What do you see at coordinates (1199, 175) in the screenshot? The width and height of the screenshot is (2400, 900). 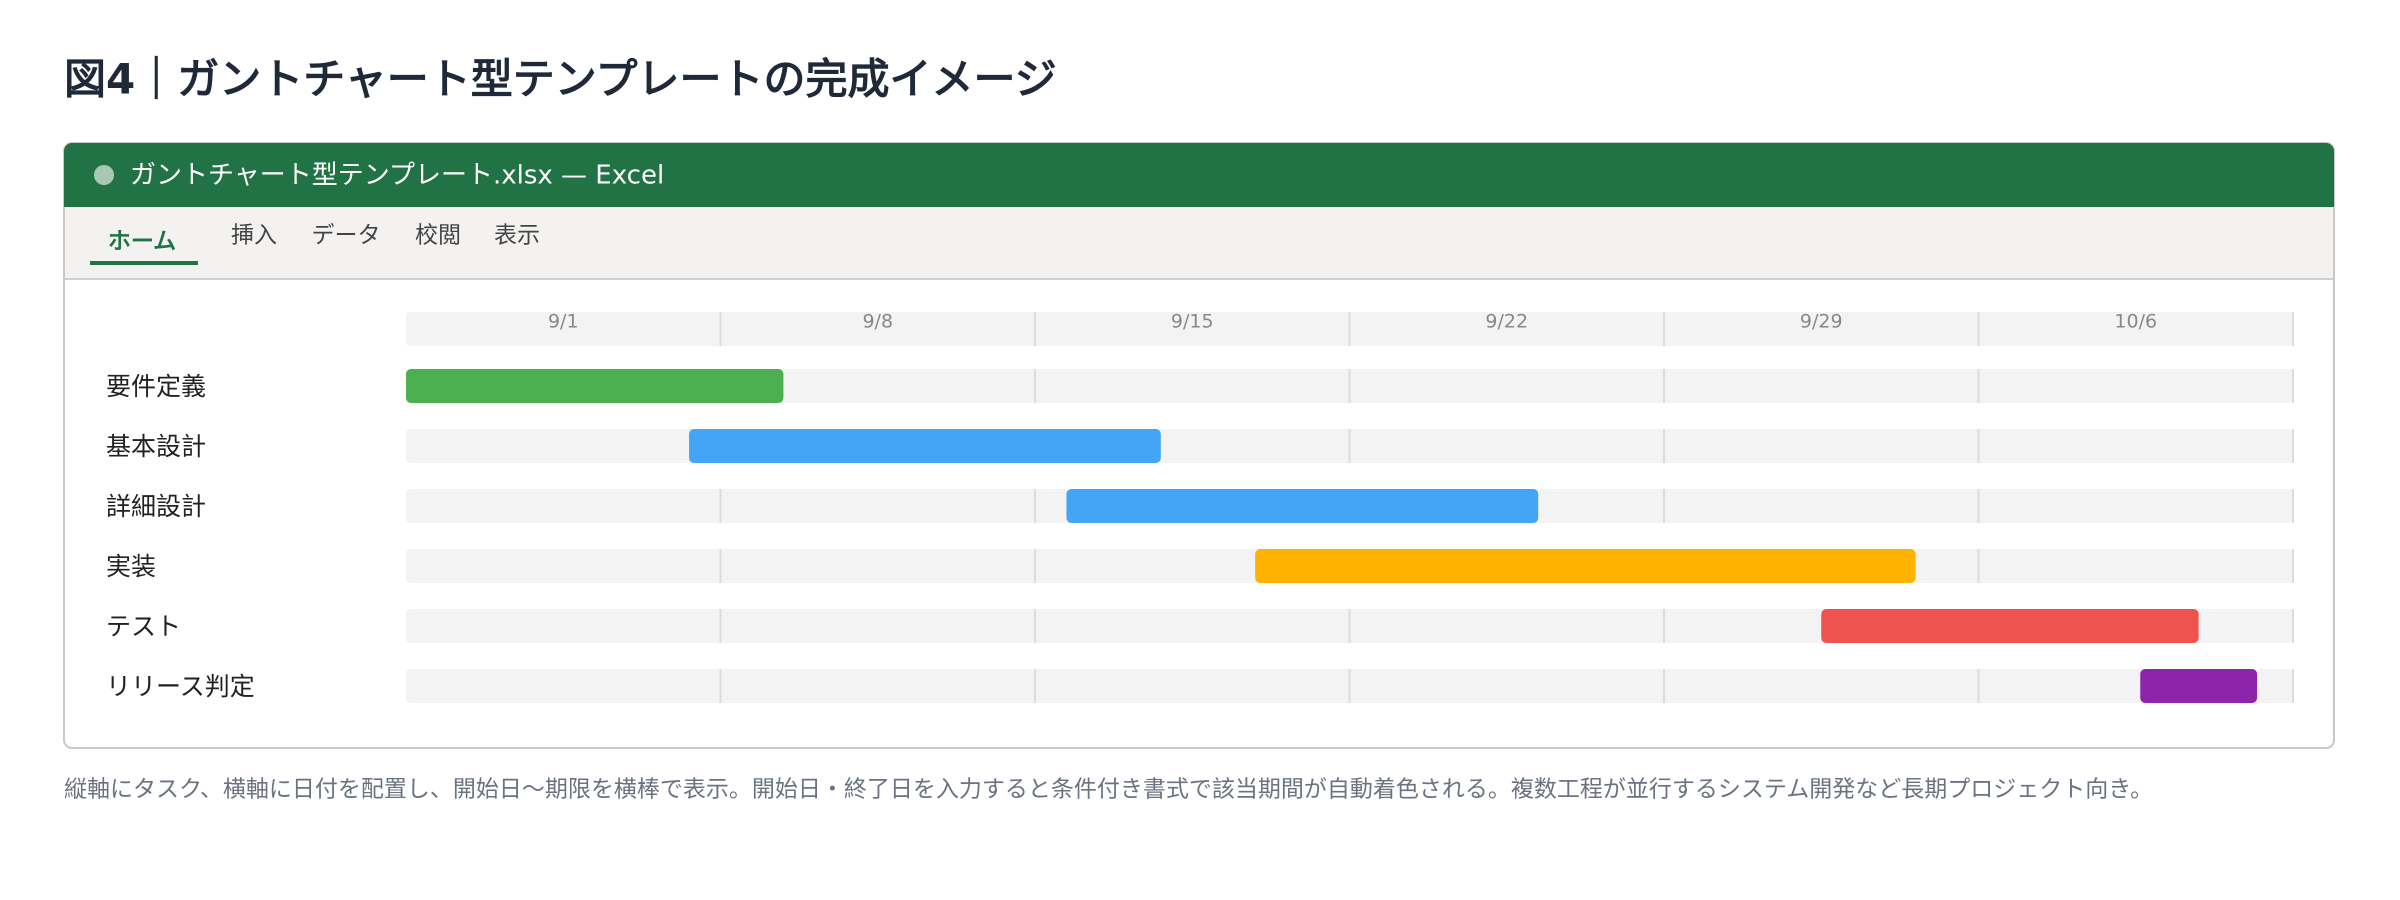 I see `title-bar` at bounding box center [1199, 175].